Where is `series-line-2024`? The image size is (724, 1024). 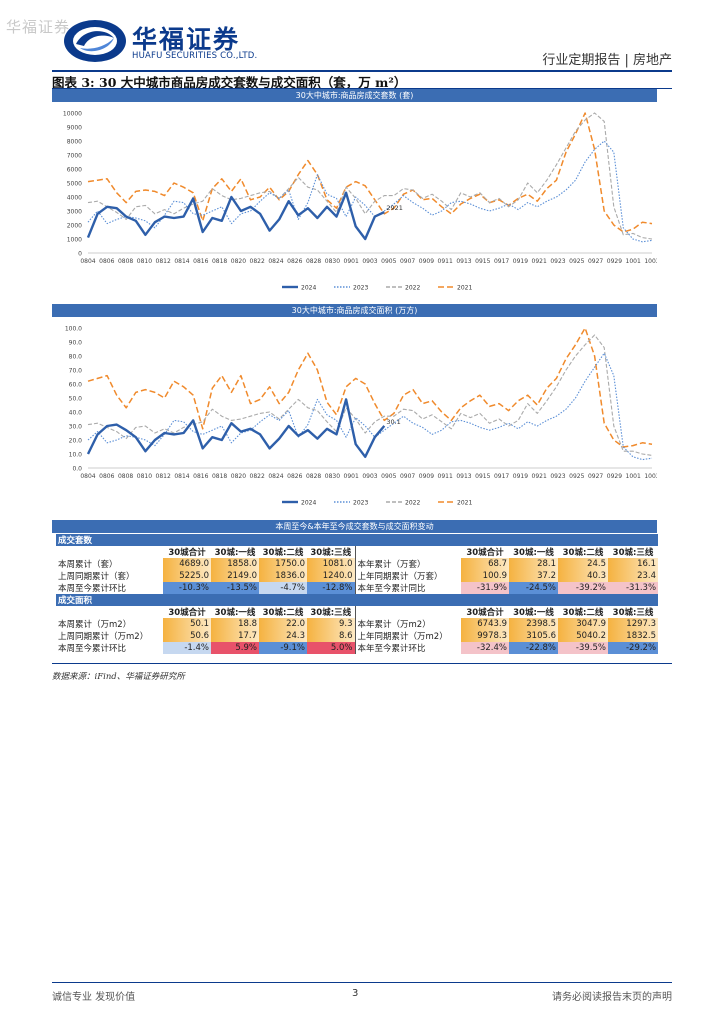 series-line-2024 is located at coordinates (236, 428).